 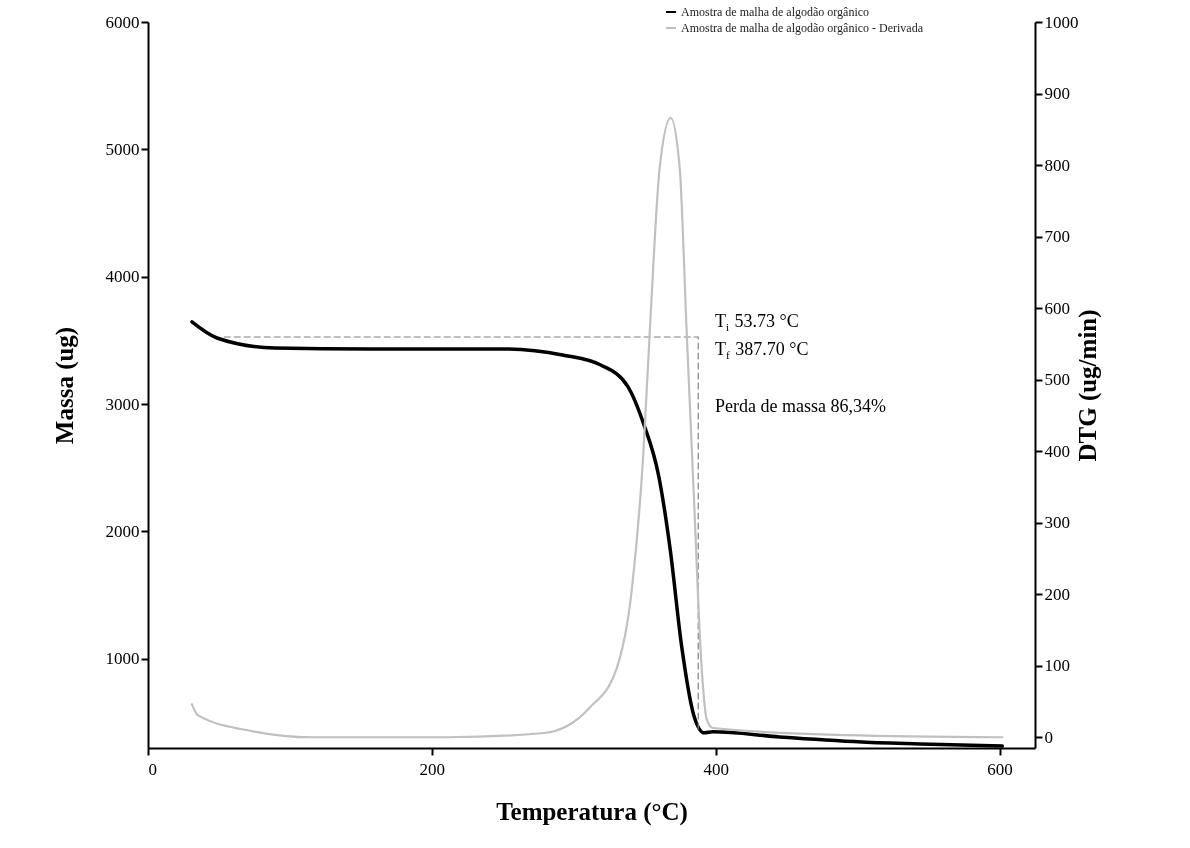 I want to click on y2-tick-label: 300, so click(x=1057, y=523).